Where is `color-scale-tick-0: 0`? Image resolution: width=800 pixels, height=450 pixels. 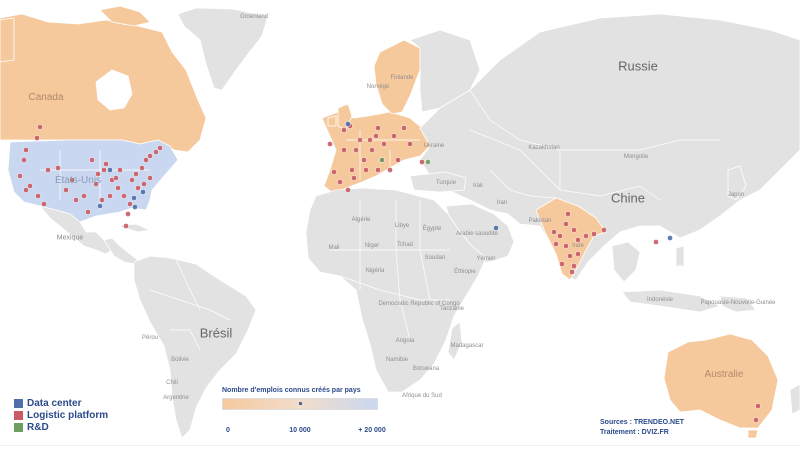 color-scale-tick-0: 0 is located at coordinates (228, 430).